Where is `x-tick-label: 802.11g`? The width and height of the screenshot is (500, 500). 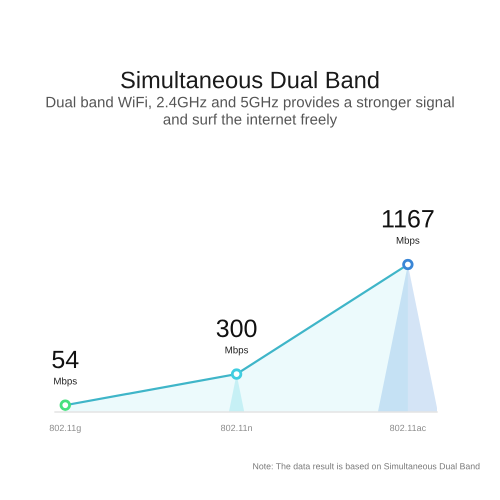 x-tick-label: 802.11g is located at coordinates (65, 428).